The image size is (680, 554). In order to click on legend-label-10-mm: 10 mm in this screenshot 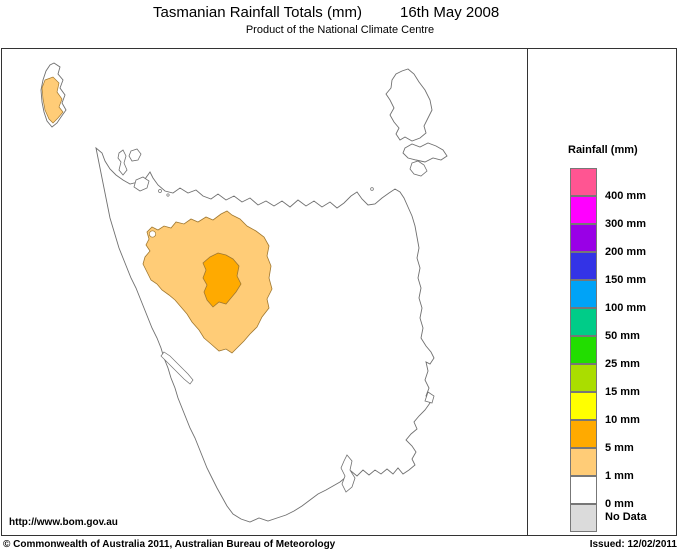, I will do `click(622, 420)`.